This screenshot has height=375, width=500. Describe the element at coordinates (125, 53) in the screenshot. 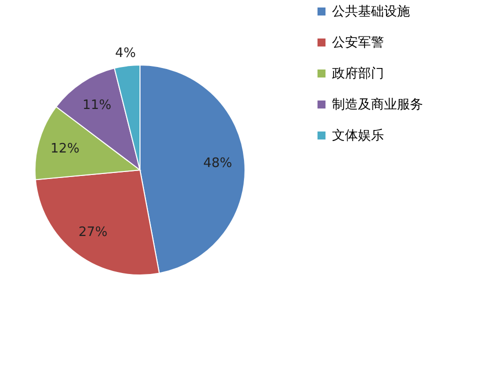

I see `data-label: 4%` at that location.